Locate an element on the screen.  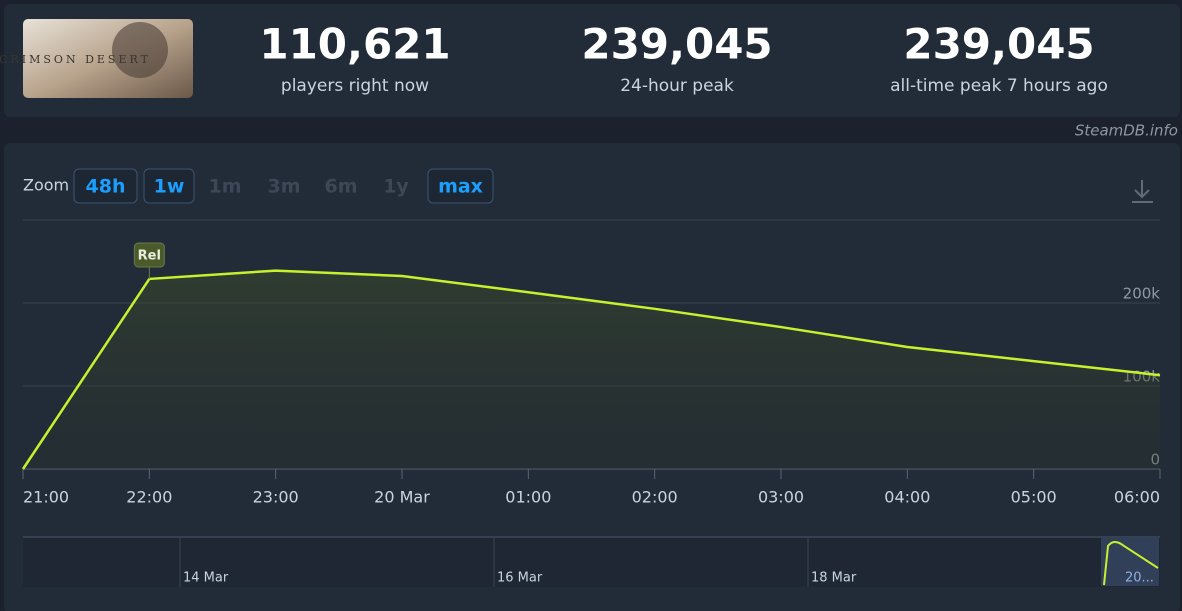
game-logo-text: CRIMSON DESERT is located at coordinates (75, 59).